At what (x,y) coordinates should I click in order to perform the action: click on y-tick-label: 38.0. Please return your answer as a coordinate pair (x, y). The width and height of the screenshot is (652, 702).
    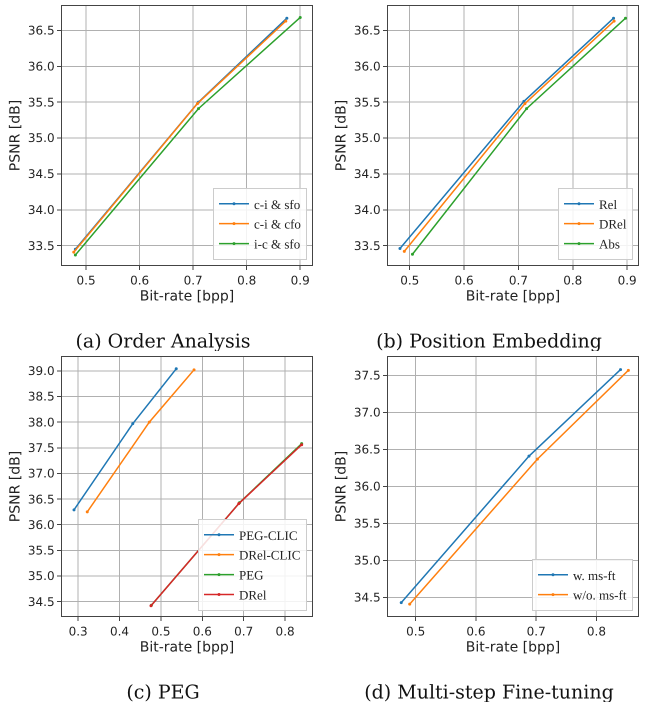
    Looking at the image, I should click on (41, 422).